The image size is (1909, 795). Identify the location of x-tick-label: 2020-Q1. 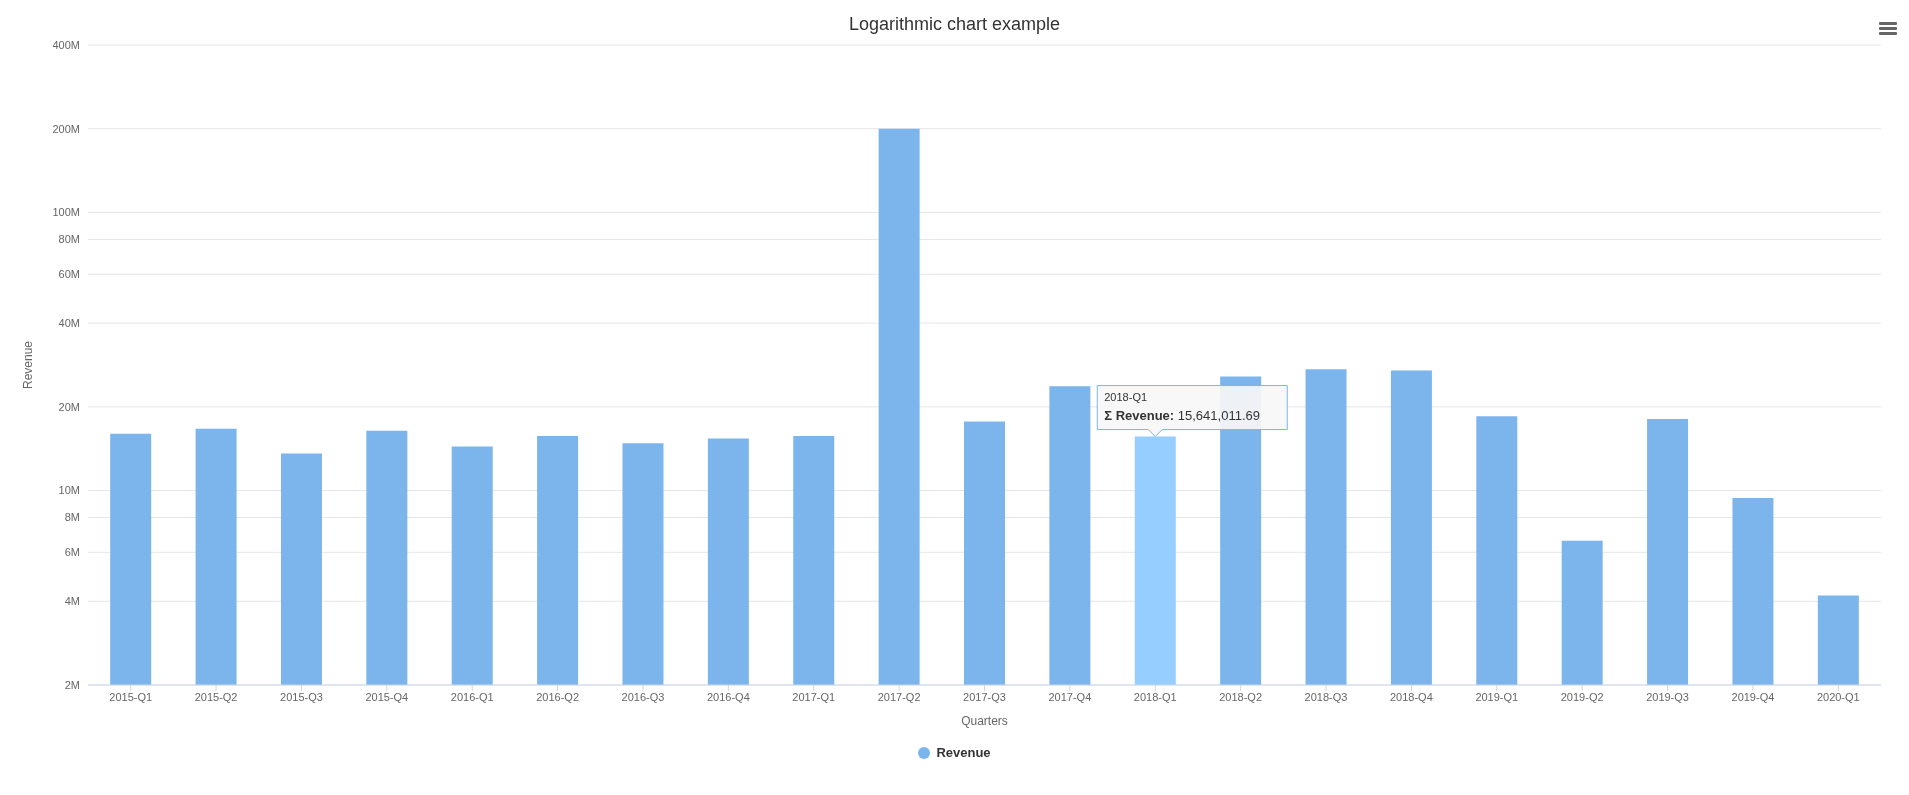
(1838, 696).